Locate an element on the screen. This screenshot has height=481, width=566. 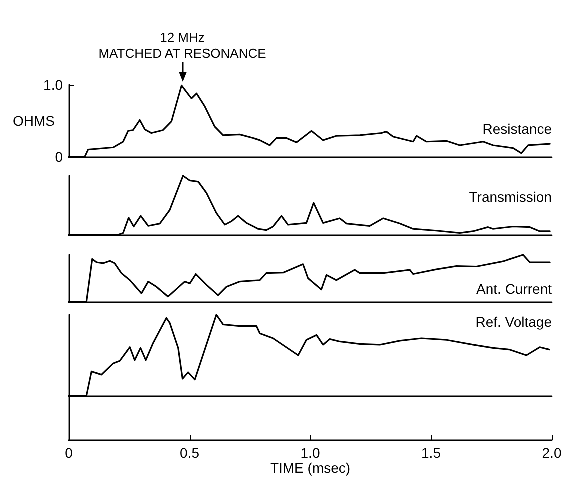
x-tick-label: 1.0 is located at coordinates (310, 453).